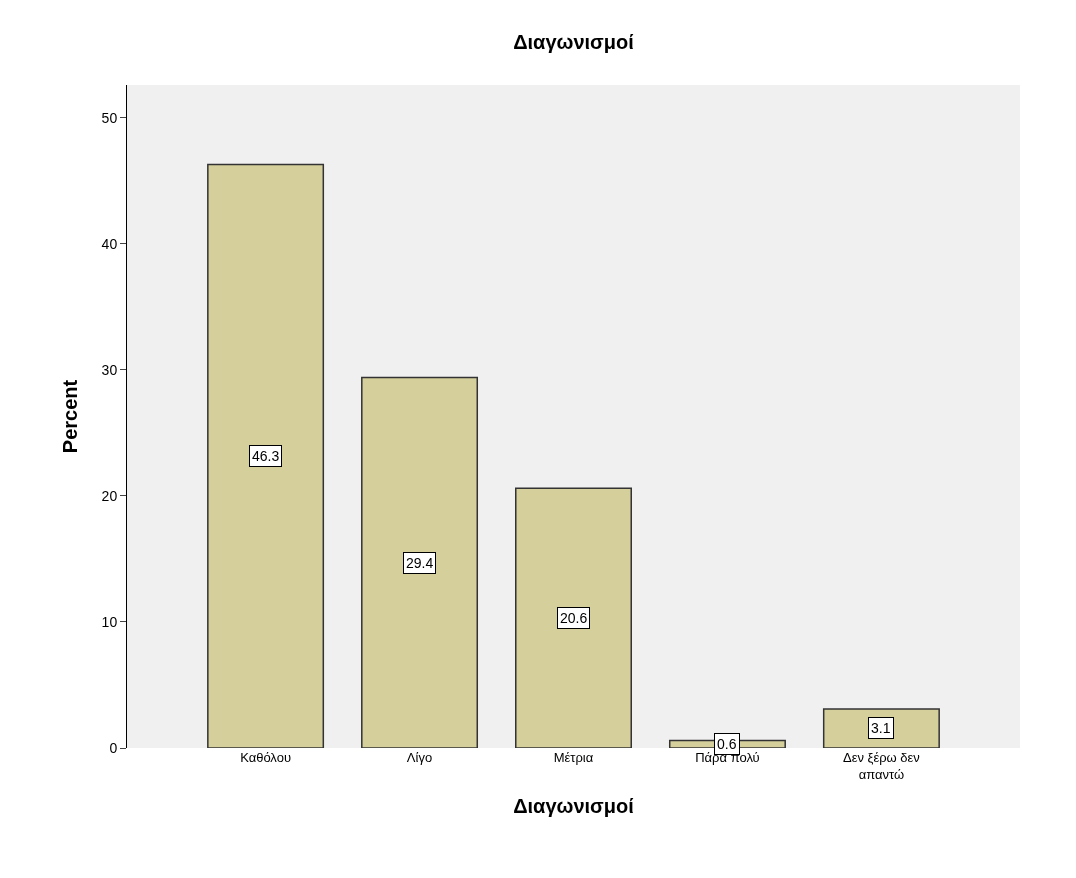  What do you see at coordinates (419, 757) in the screenshot?
I see `x-tick-label: Λίγο` at bounding box center [419, 757].